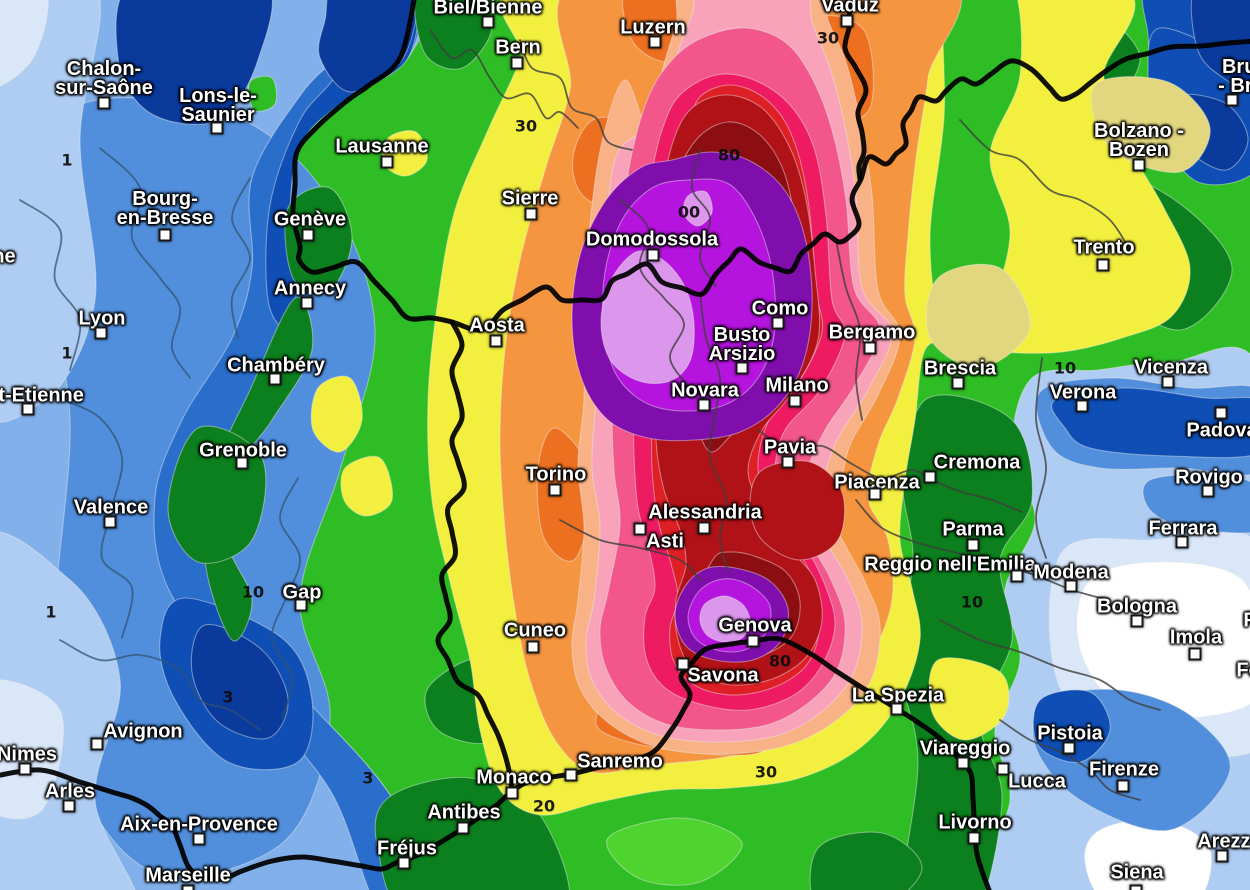 The width and height of the screenshot is (1250, 890). Describe the element at coordinates (1246, 621) in the screenshot. I see `city-label: Ravenna` at that location.